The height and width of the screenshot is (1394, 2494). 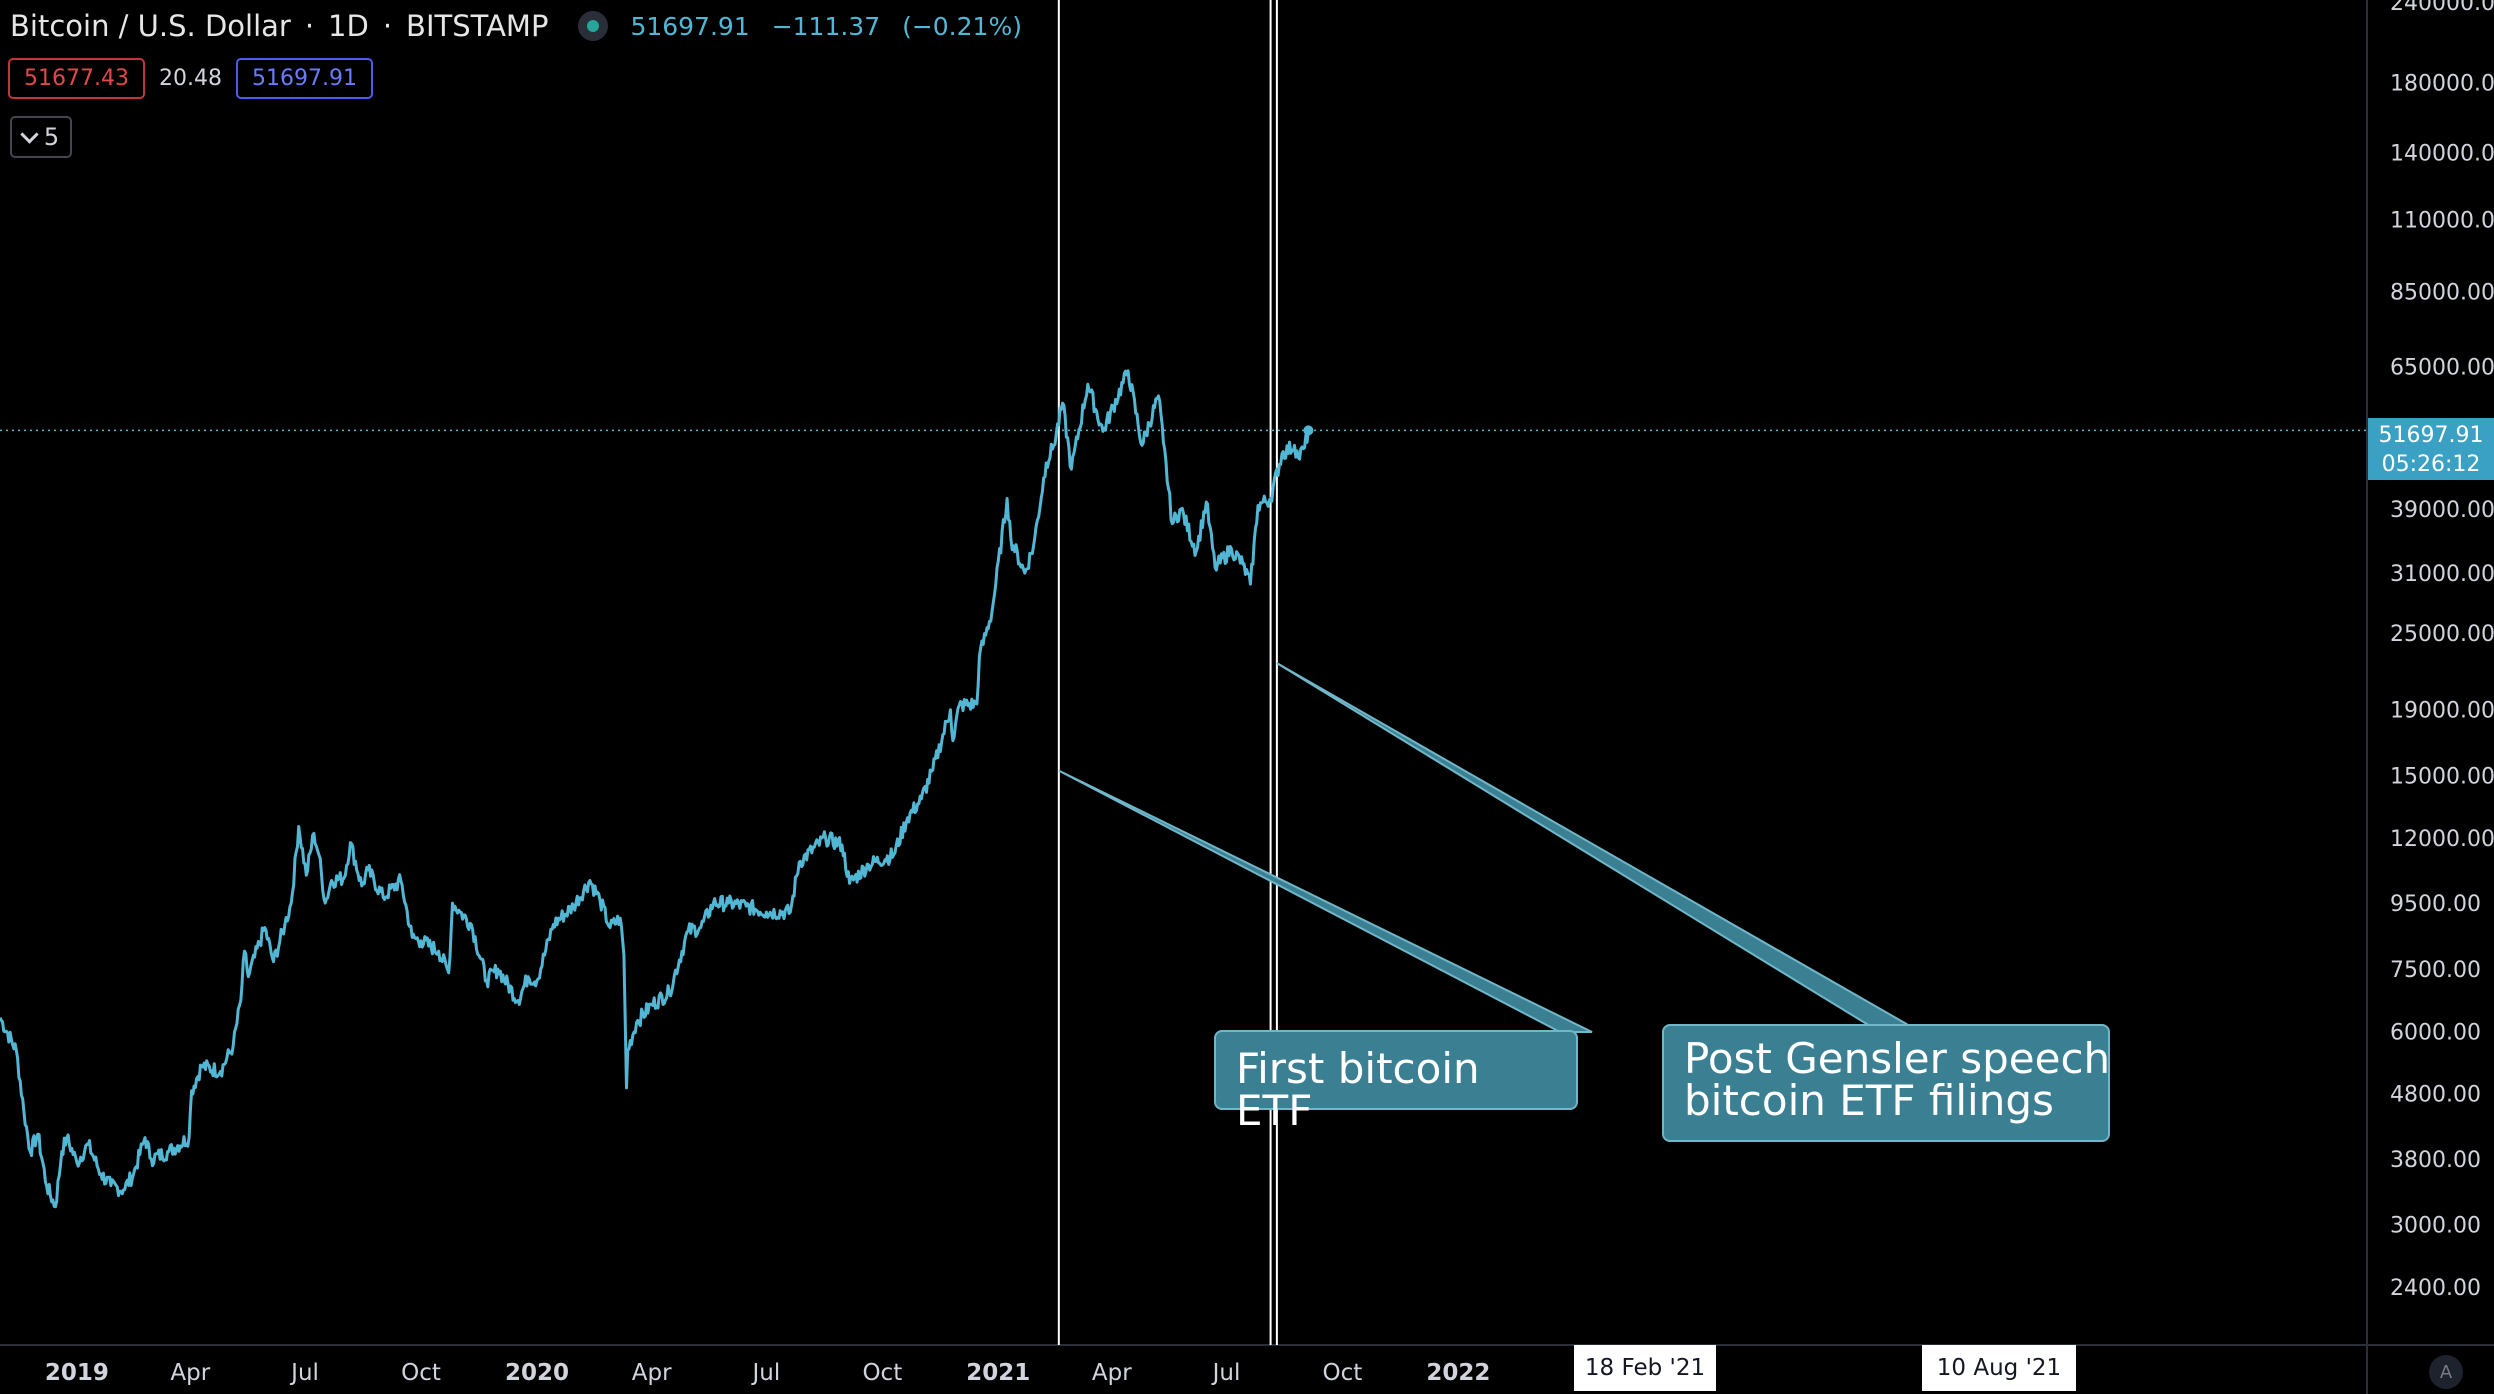 What do you see at coordinates (2435, 970) in the screenshot?
I see `y-tick-label: 7500.00` at bounding box center [2435, 970].